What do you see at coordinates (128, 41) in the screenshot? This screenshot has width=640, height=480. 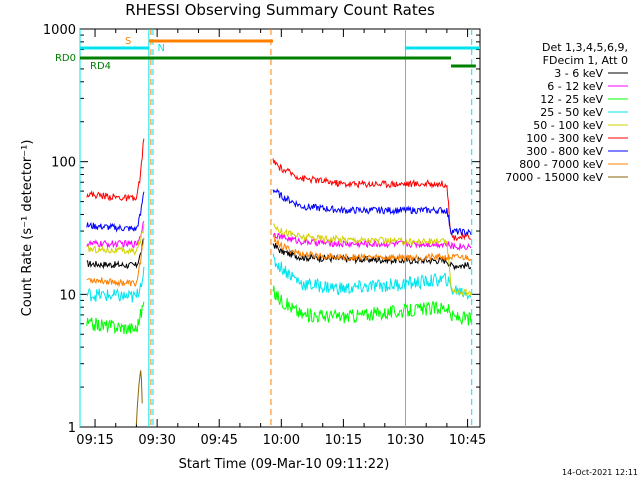 I see `flag-label-s: S` at bounding box center [128, 41].